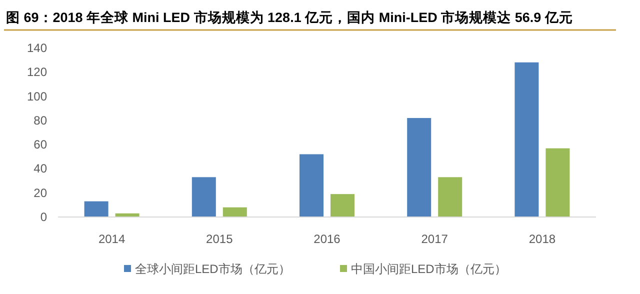  Describe the element at coordinates (44, 217) in the screenshot. I see `y-tick-label: 0` at that location.